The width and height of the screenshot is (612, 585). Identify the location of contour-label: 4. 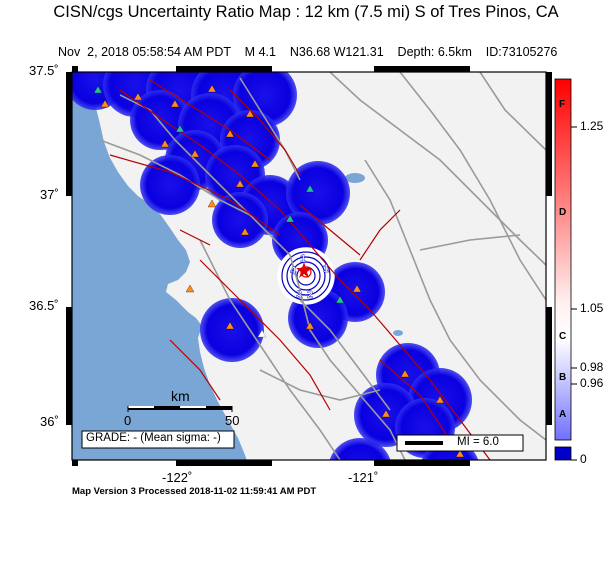
(293, 271).